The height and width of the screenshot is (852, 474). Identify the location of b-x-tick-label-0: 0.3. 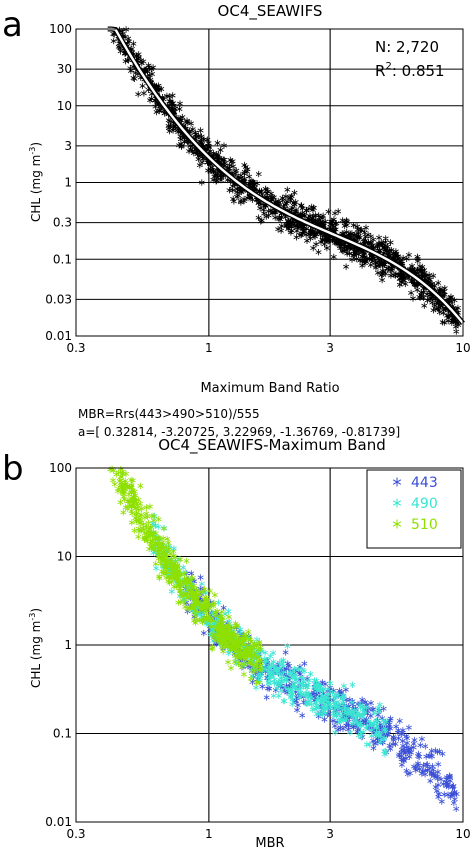
(75, 834).